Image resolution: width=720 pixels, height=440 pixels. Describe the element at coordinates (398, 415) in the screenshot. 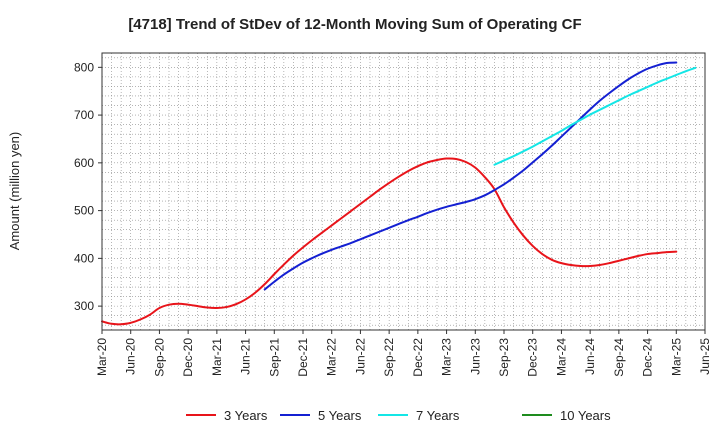

I see `legend: 3 Years 5 Years 7 Years 10 Years` at that location.